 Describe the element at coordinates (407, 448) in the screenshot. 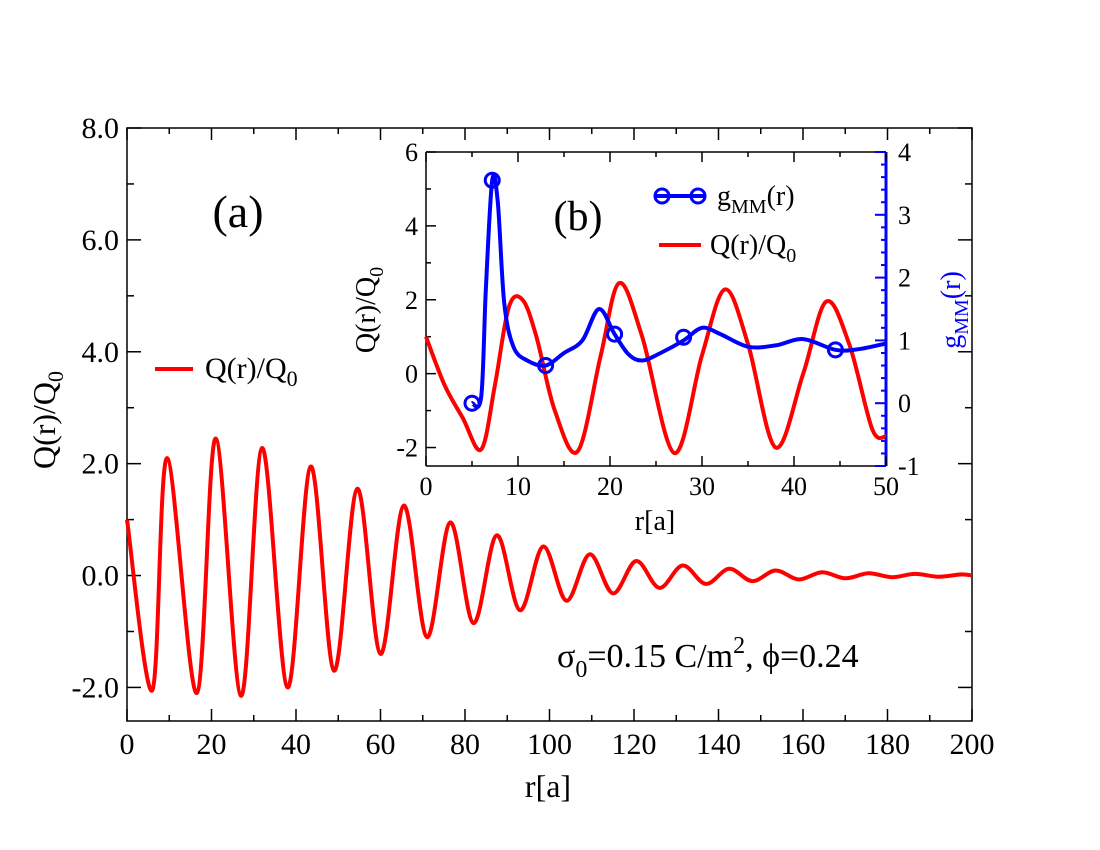

I see `inset-left-tick-label: -2` at that location.